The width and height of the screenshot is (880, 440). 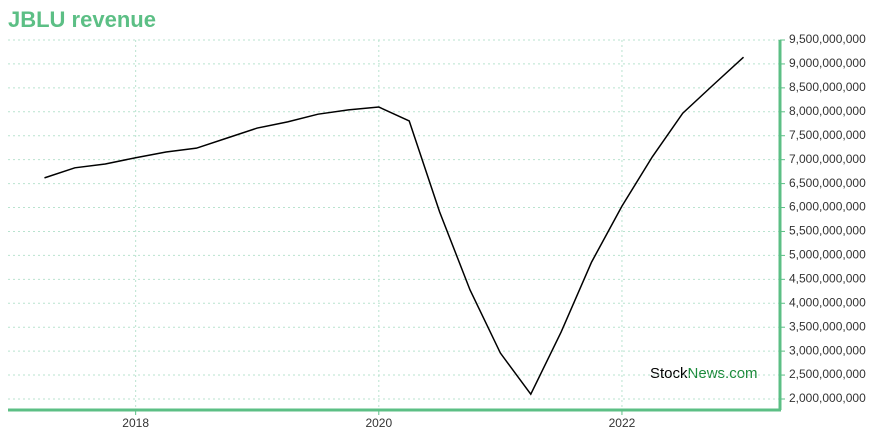 I want to click on y-tick-label: 4,500,000,000, so click(x=827, y=278).